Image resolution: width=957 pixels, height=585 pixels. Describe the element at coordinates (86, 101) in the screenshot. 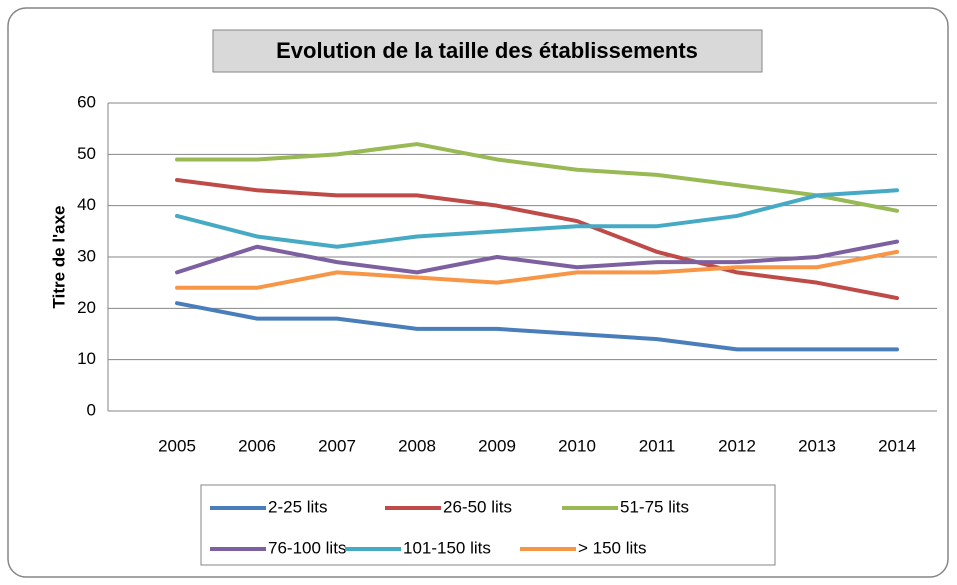

I see `y-tick-label: 60` at that location.